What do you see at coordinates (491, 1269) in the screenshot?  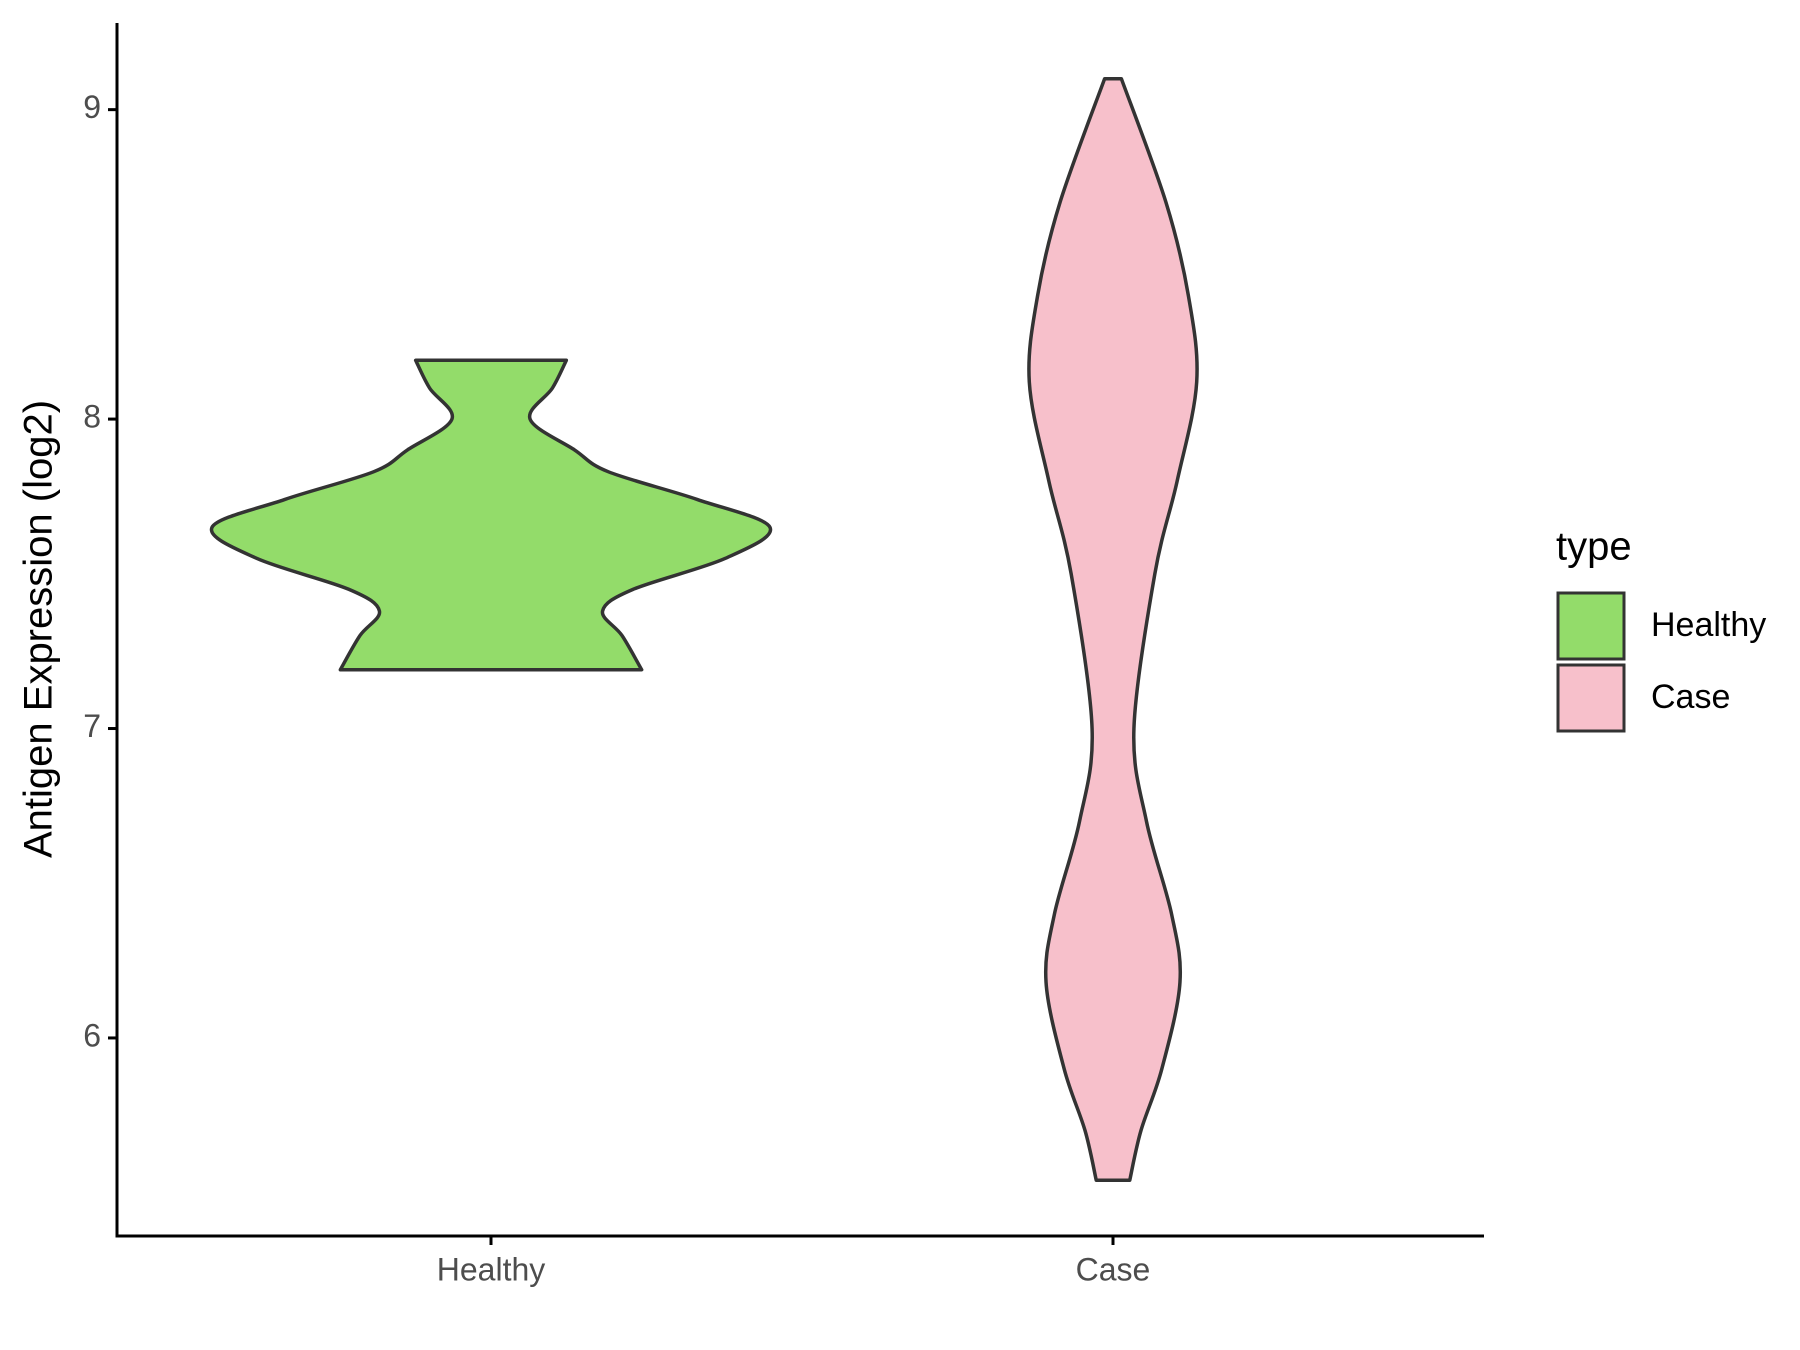 I see `x-tick-label: Healthy` at bounding box center [491, 1269].